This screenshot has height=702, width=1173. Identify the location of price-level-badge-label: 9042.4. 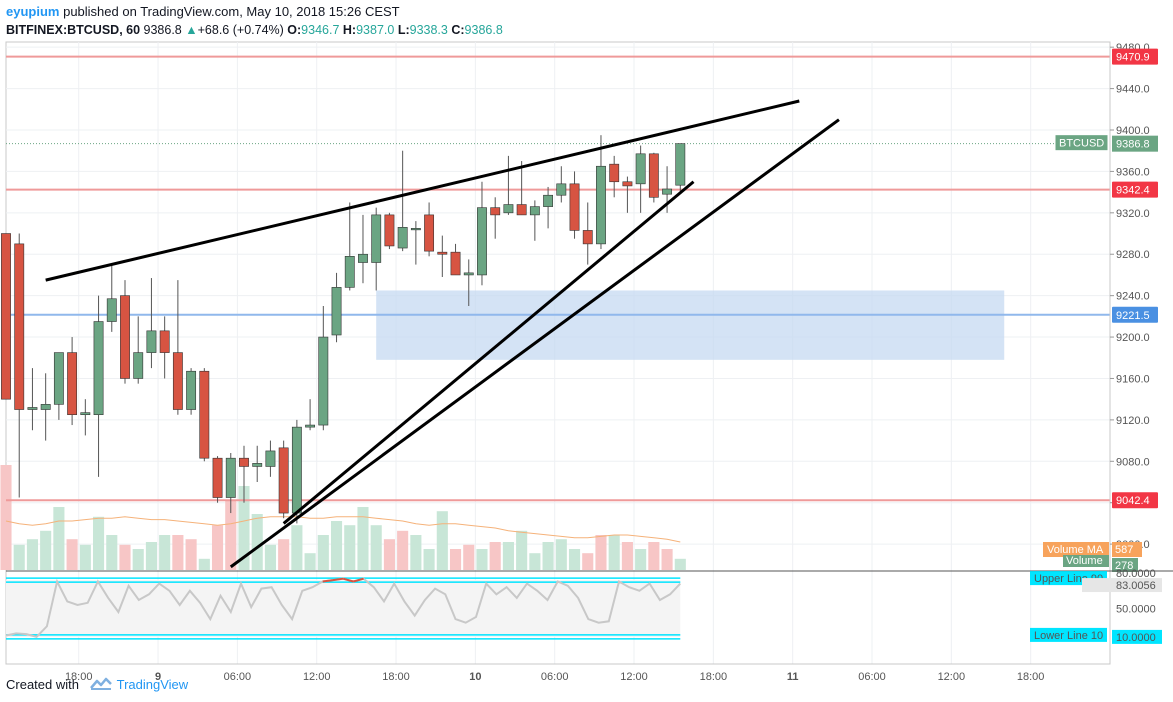
(1133, 501).